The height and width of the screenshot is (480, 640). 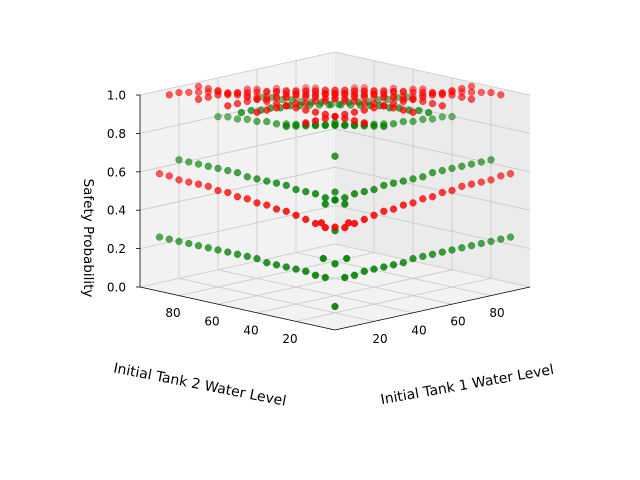 What do you see at coordinates (457, 322) in the screenshot?
I see `x-tick-label: 60` at bounding box center [457, 322].